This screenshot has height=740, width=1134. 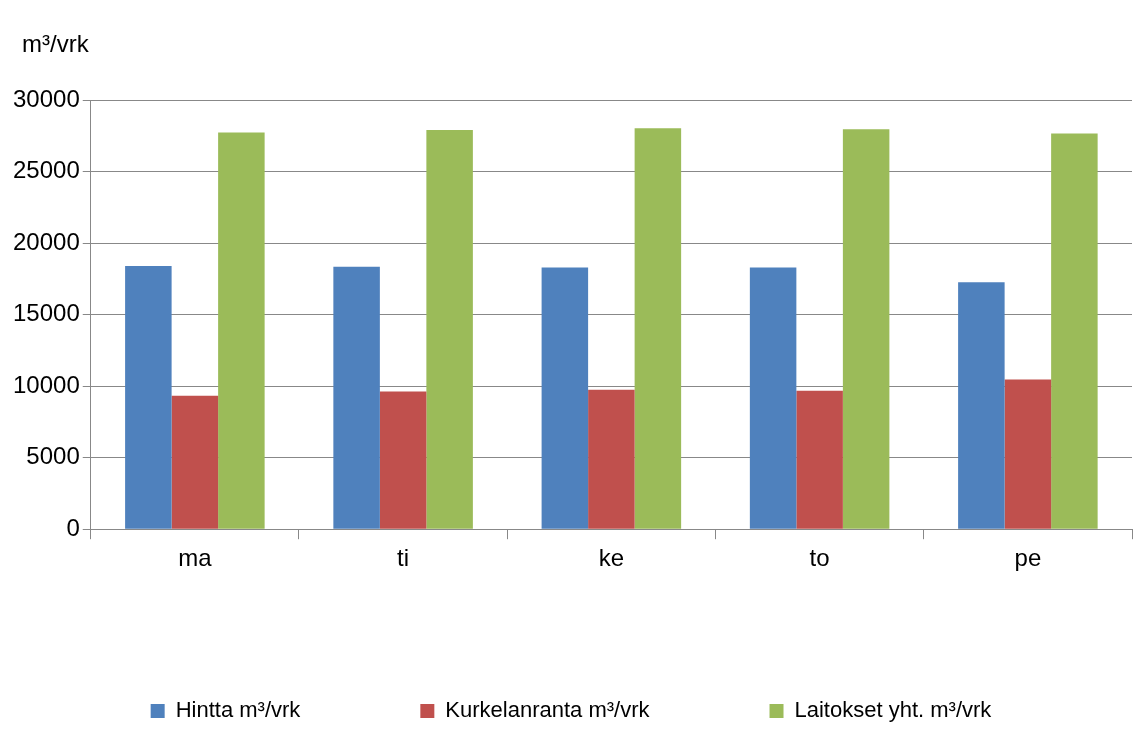 I want to click on y-tick-label: 25000, so click(x=46, y=170).